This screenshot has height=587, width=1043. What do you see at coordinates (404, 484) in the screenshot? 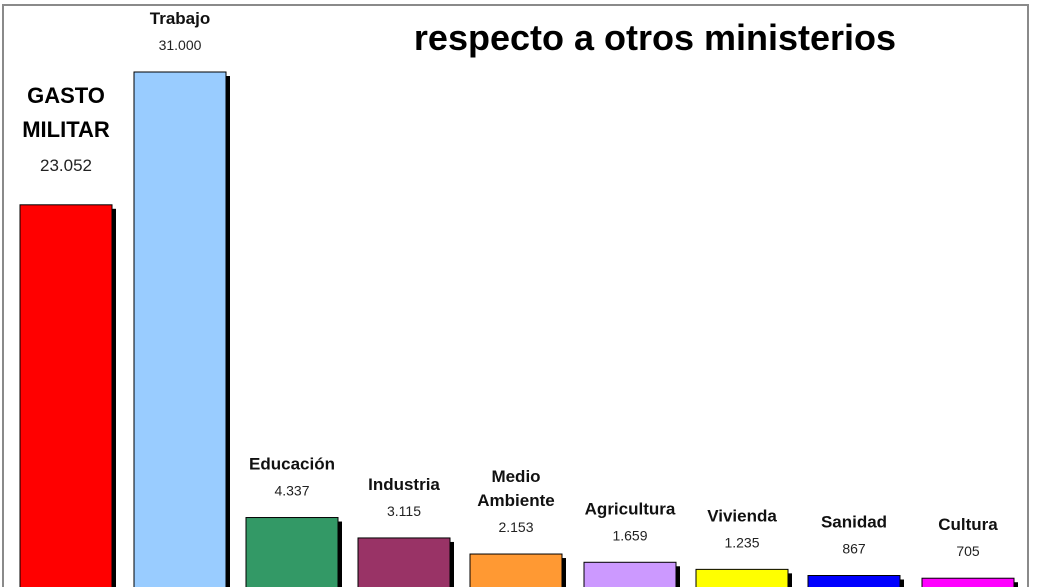
I see `category-label: Industria` at bounding box center [404, 484].